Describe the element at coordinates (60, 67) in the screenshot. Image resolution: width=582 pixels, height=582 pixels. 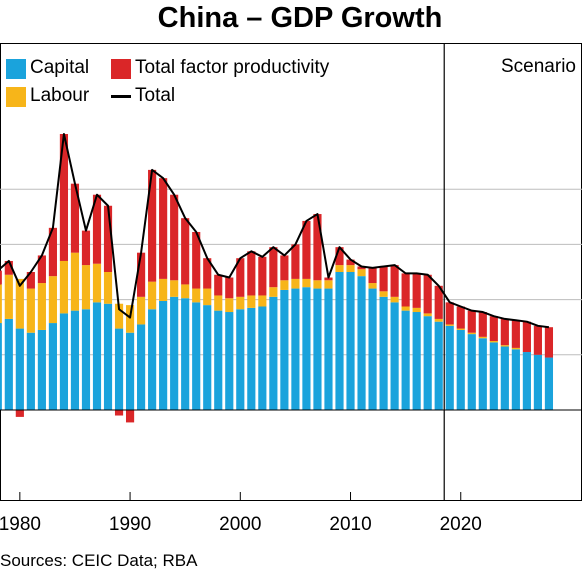
I see `legend-label-capital: Capital` at that location.